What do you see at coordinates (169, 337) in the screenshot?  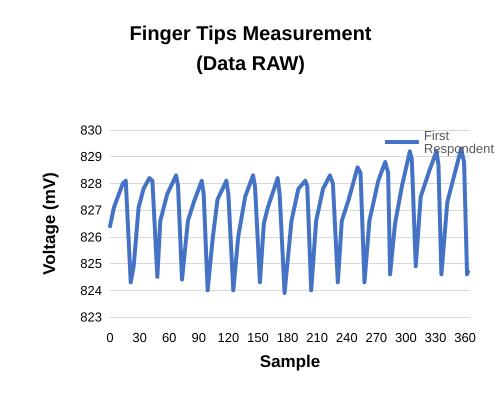 I see `x-tick-label: 60` at bounding box center [169, 337].